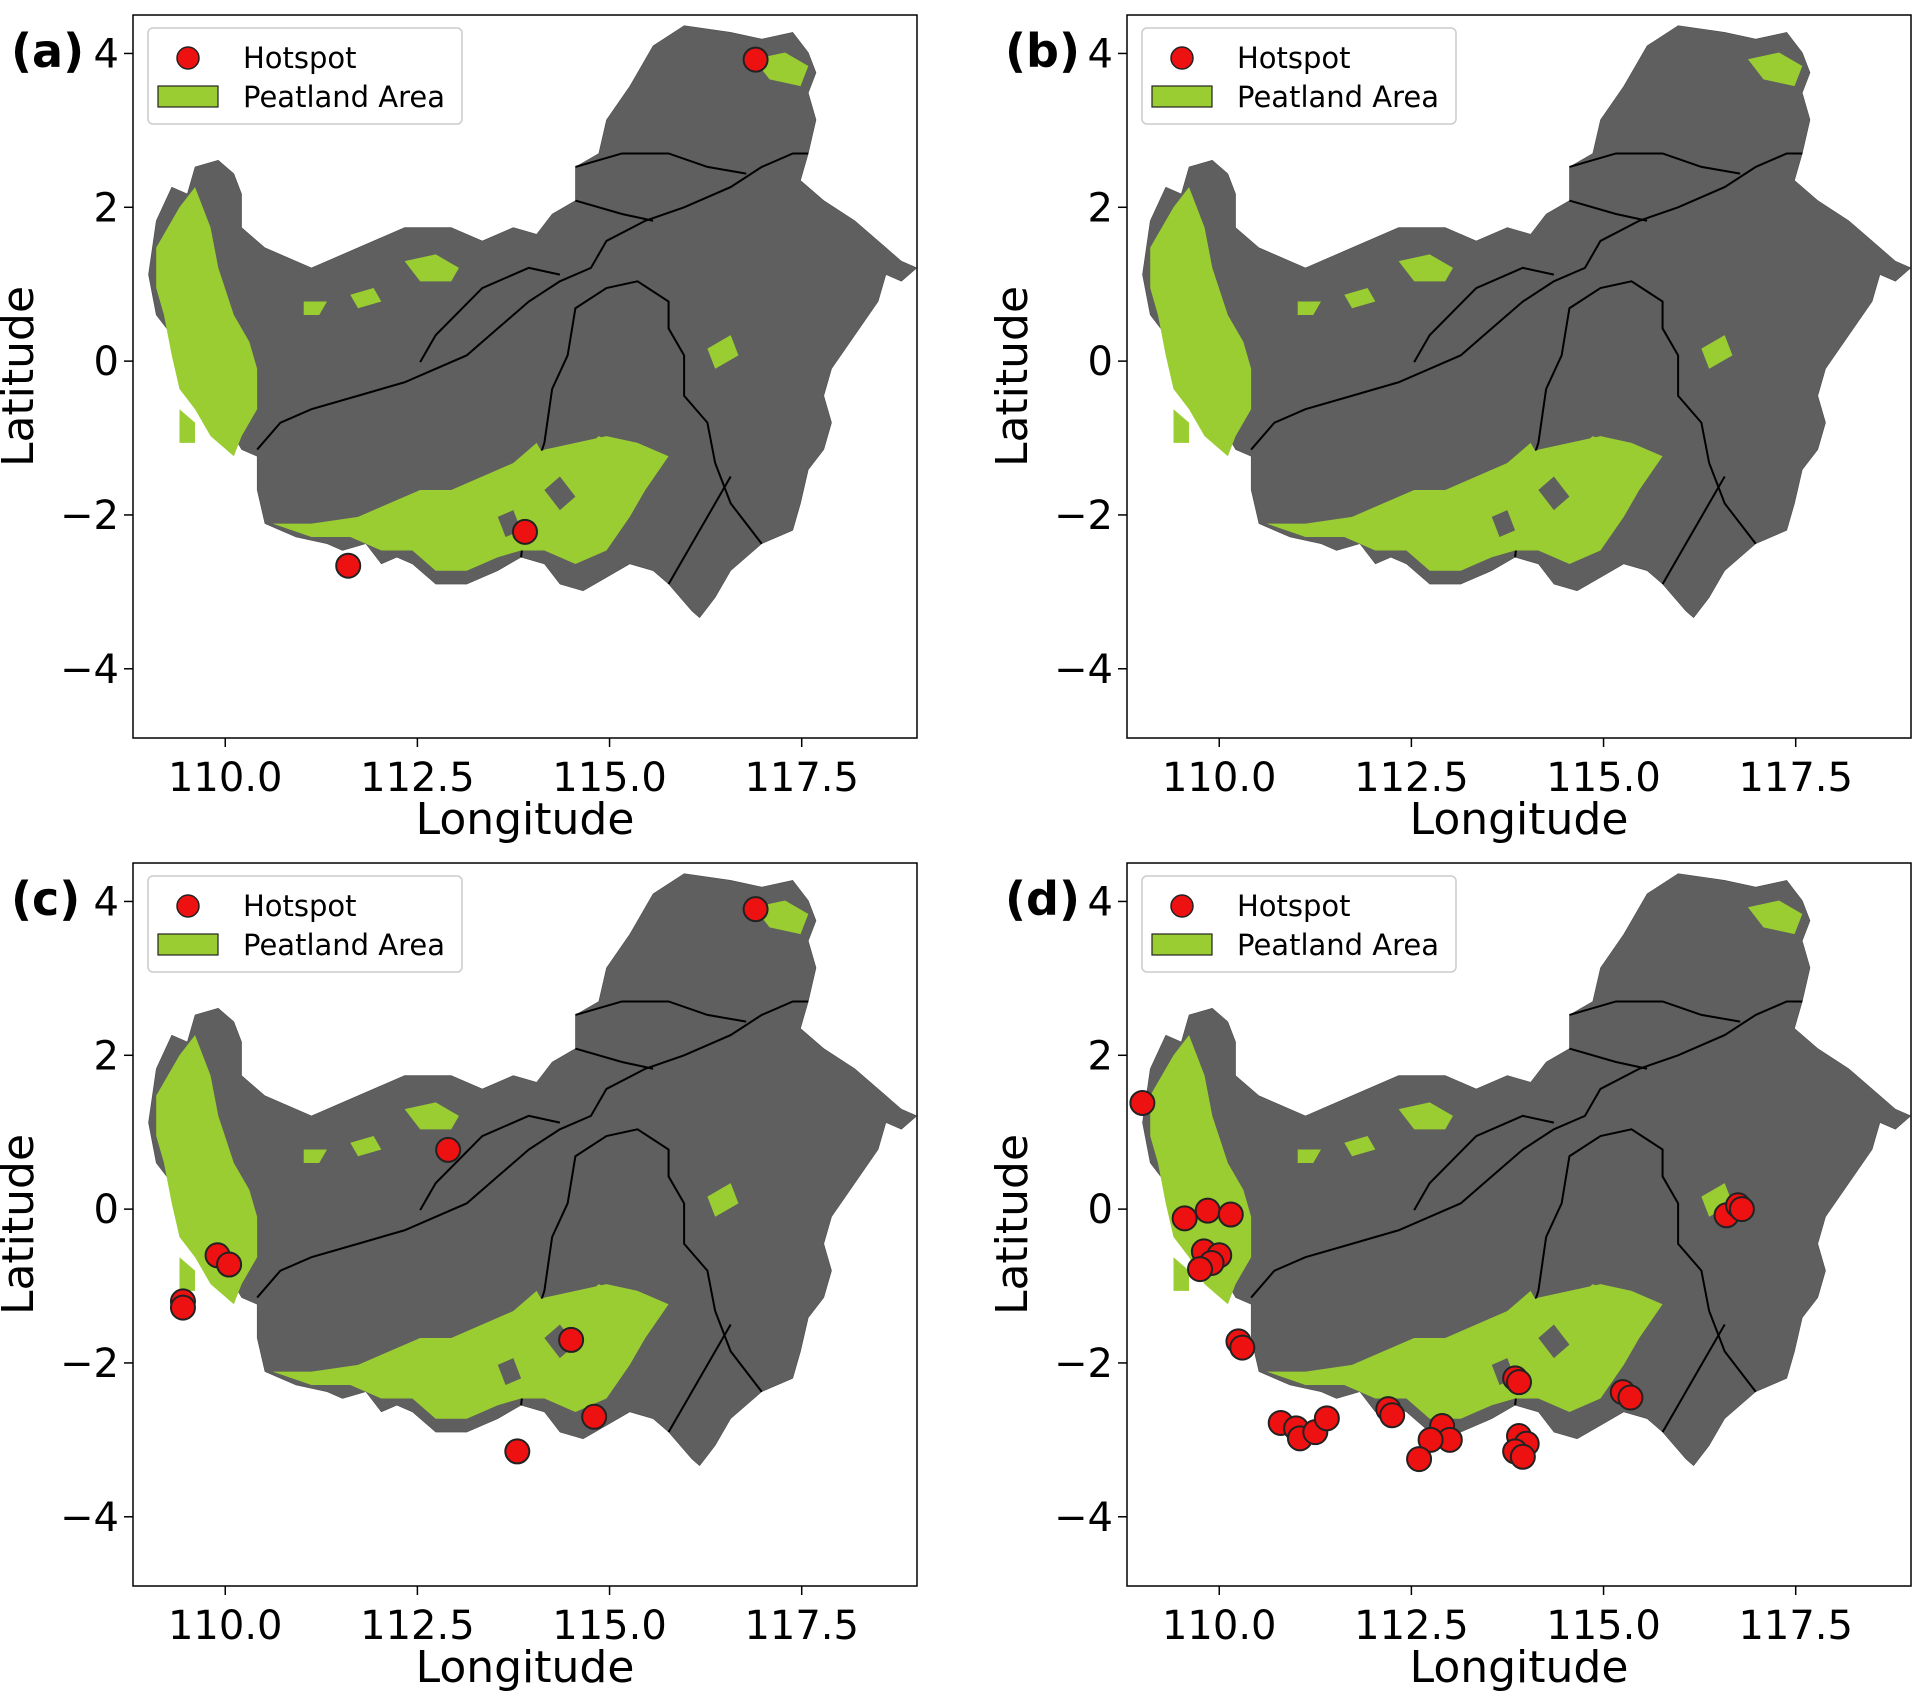 Image resolution: width=1920 pixels, height=1702 pixels. What do you see at coordinates (1042, 51) in the screenshot?
I see `panel-label: (b)` at bounding box center [1042, 51].